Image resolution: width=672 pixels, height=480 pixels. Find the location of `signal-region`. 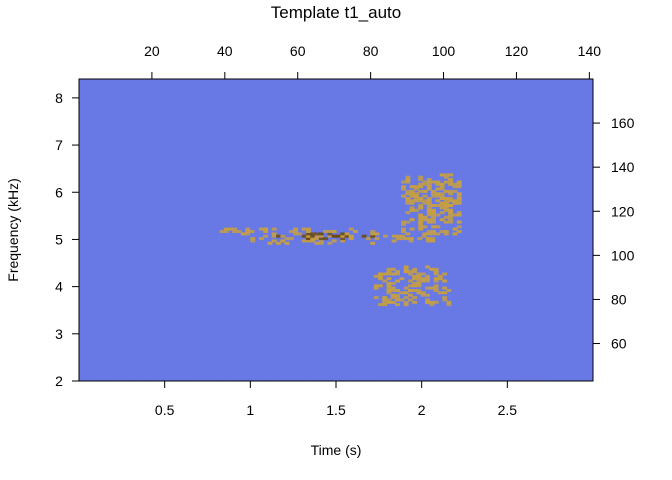

signal-region is located at coordinates (340, 240).